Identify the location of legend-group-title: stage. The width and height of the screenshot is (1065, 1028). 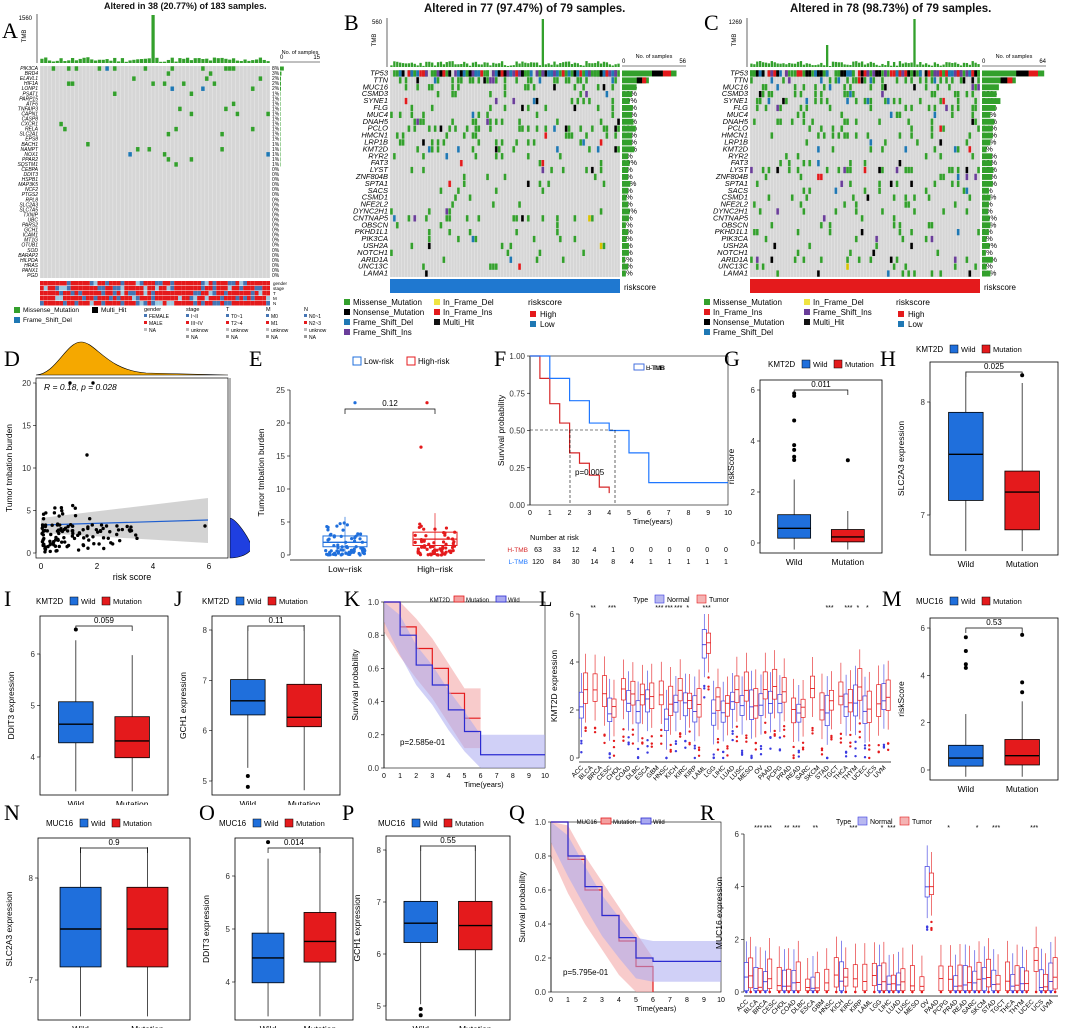
(192, 310).